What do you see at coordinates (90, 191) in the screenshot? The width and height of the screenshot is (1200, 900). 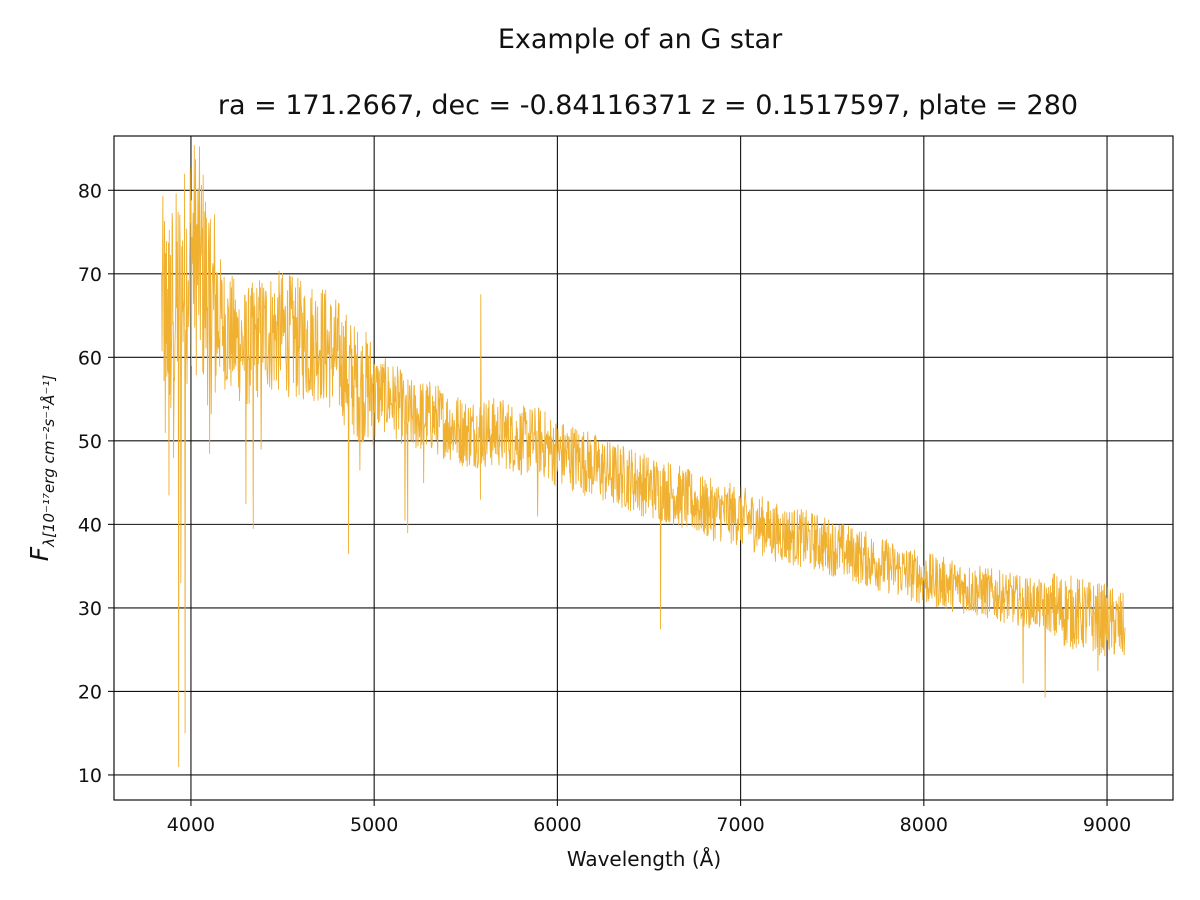 I see `y-tick-label: 80` at bounding box center [90, 191].